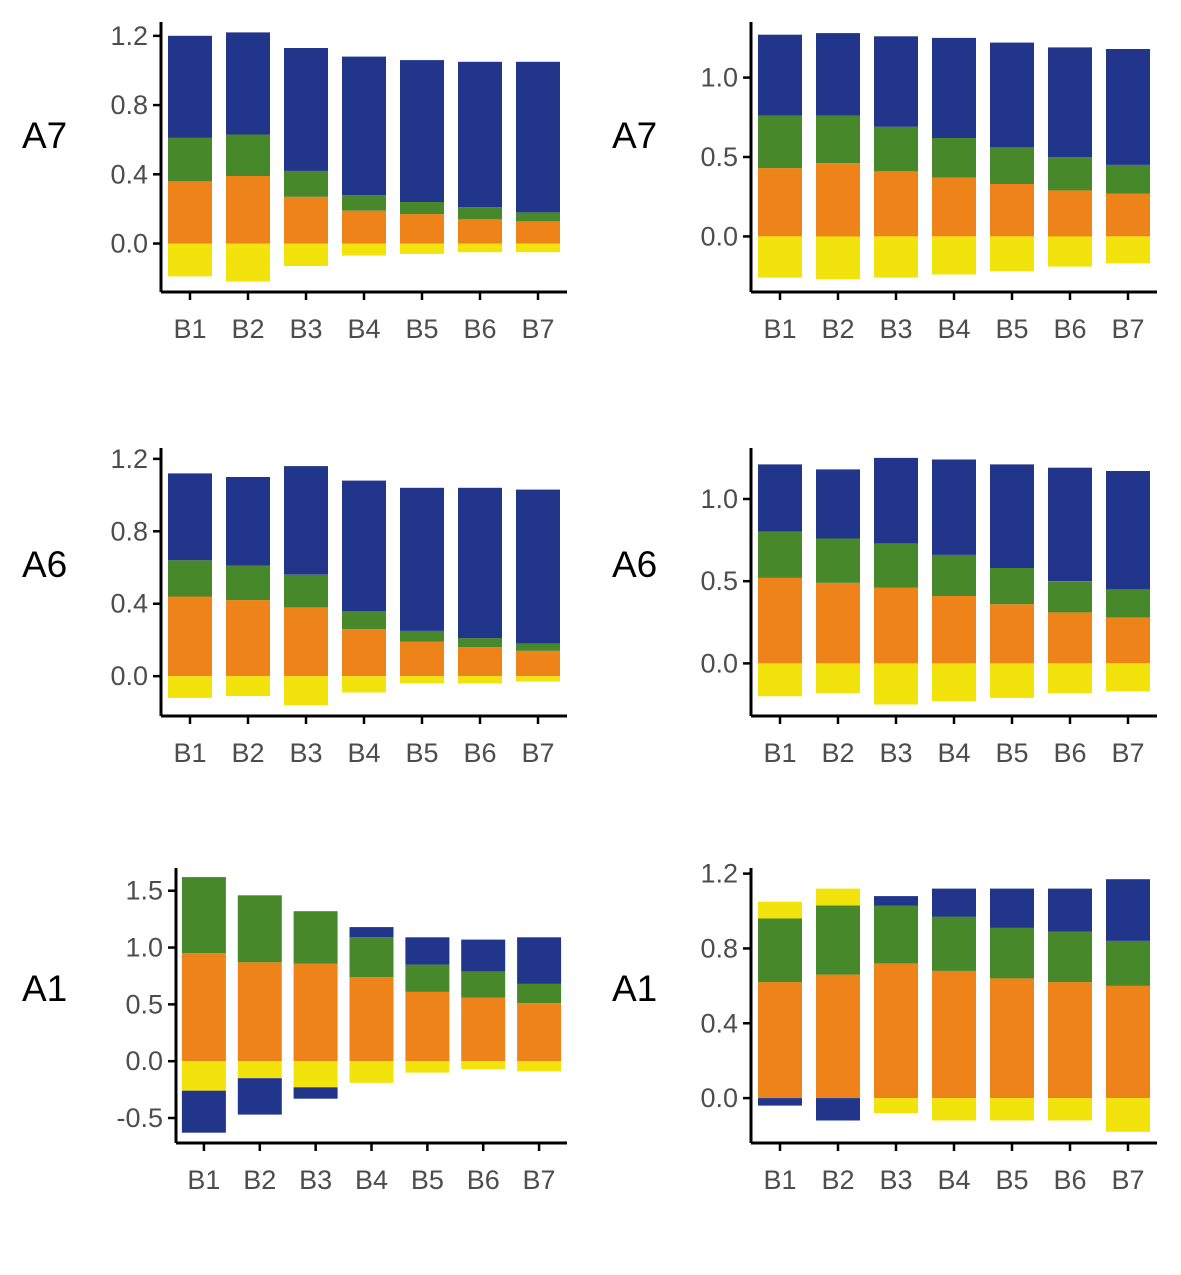 The width and height of the screenshot is (1181, 1275). What do you see at coordinates (248, 521) in the screenshot?
I see `bar-b2-blue-segment` at bounding box center [248, 521].